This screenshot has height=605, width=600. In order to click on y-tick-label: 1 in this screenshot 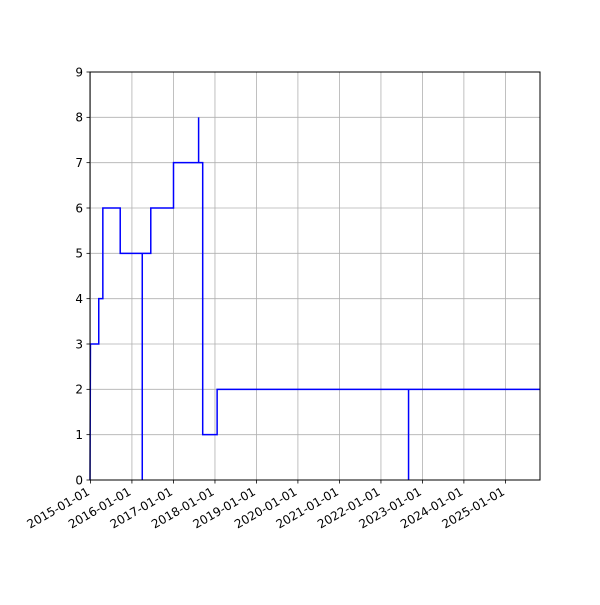, I will do `click(79, 435)`.